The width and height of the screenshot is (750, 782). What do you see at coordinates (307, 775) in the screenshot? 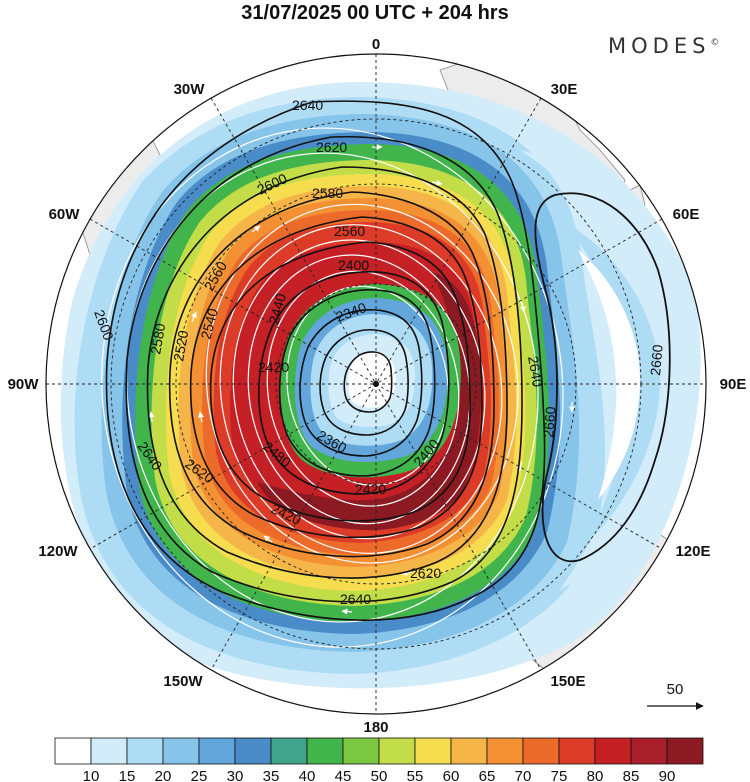
I see `colorbar-tick-label: 40` at bounding box center [307, 775].